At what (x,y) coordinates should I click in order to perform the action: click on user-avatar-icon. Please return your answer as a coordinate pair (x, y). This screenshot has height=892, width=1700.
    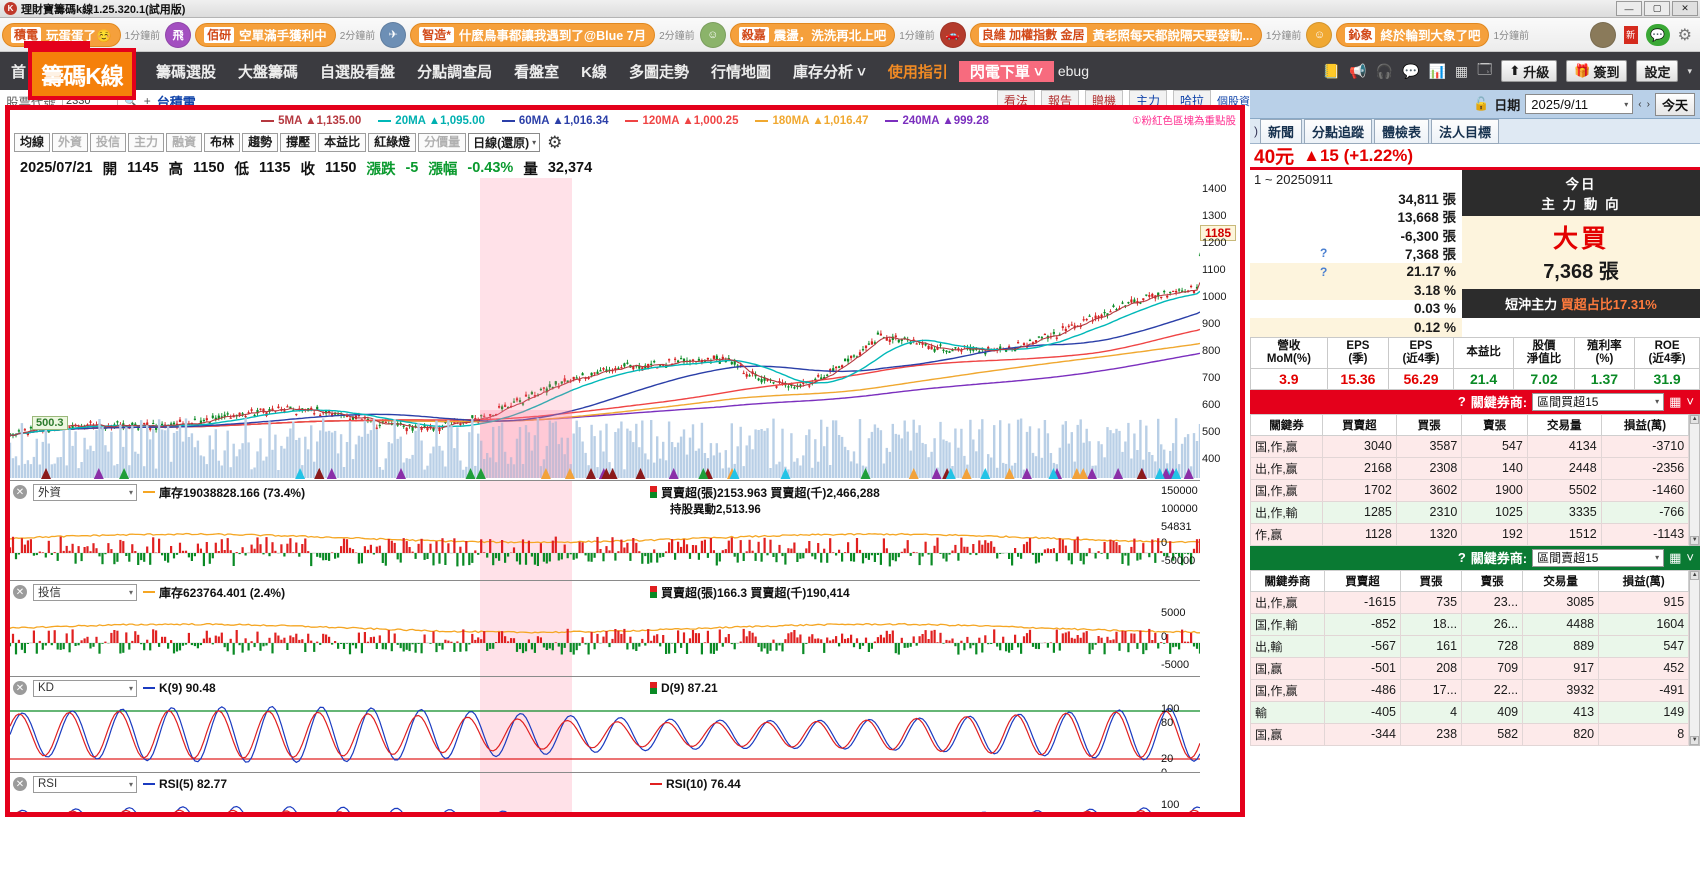
    Looking at the image, I should click on (1602, 34).